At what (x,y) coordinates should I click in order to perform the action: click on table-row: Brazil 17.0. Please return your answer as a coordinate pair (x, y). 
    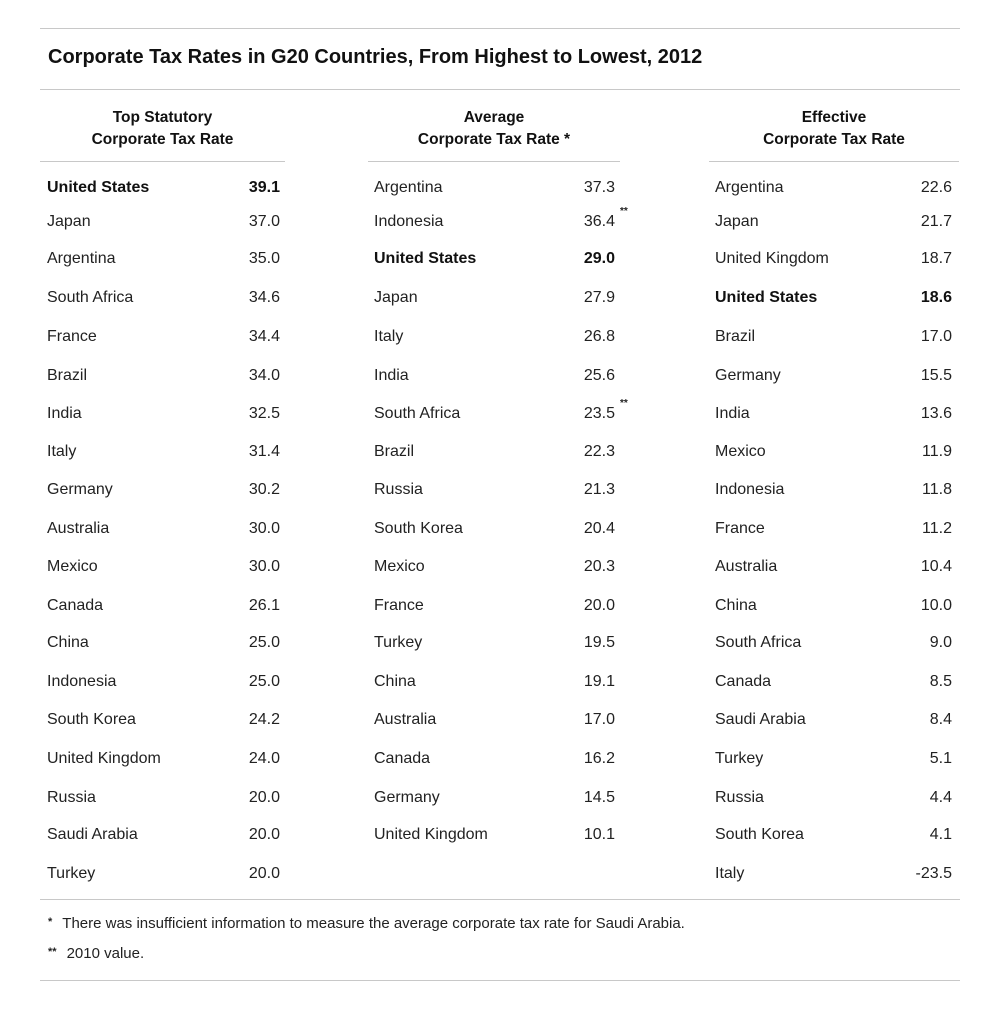
    Looking at the image, I should click on (833, 337).